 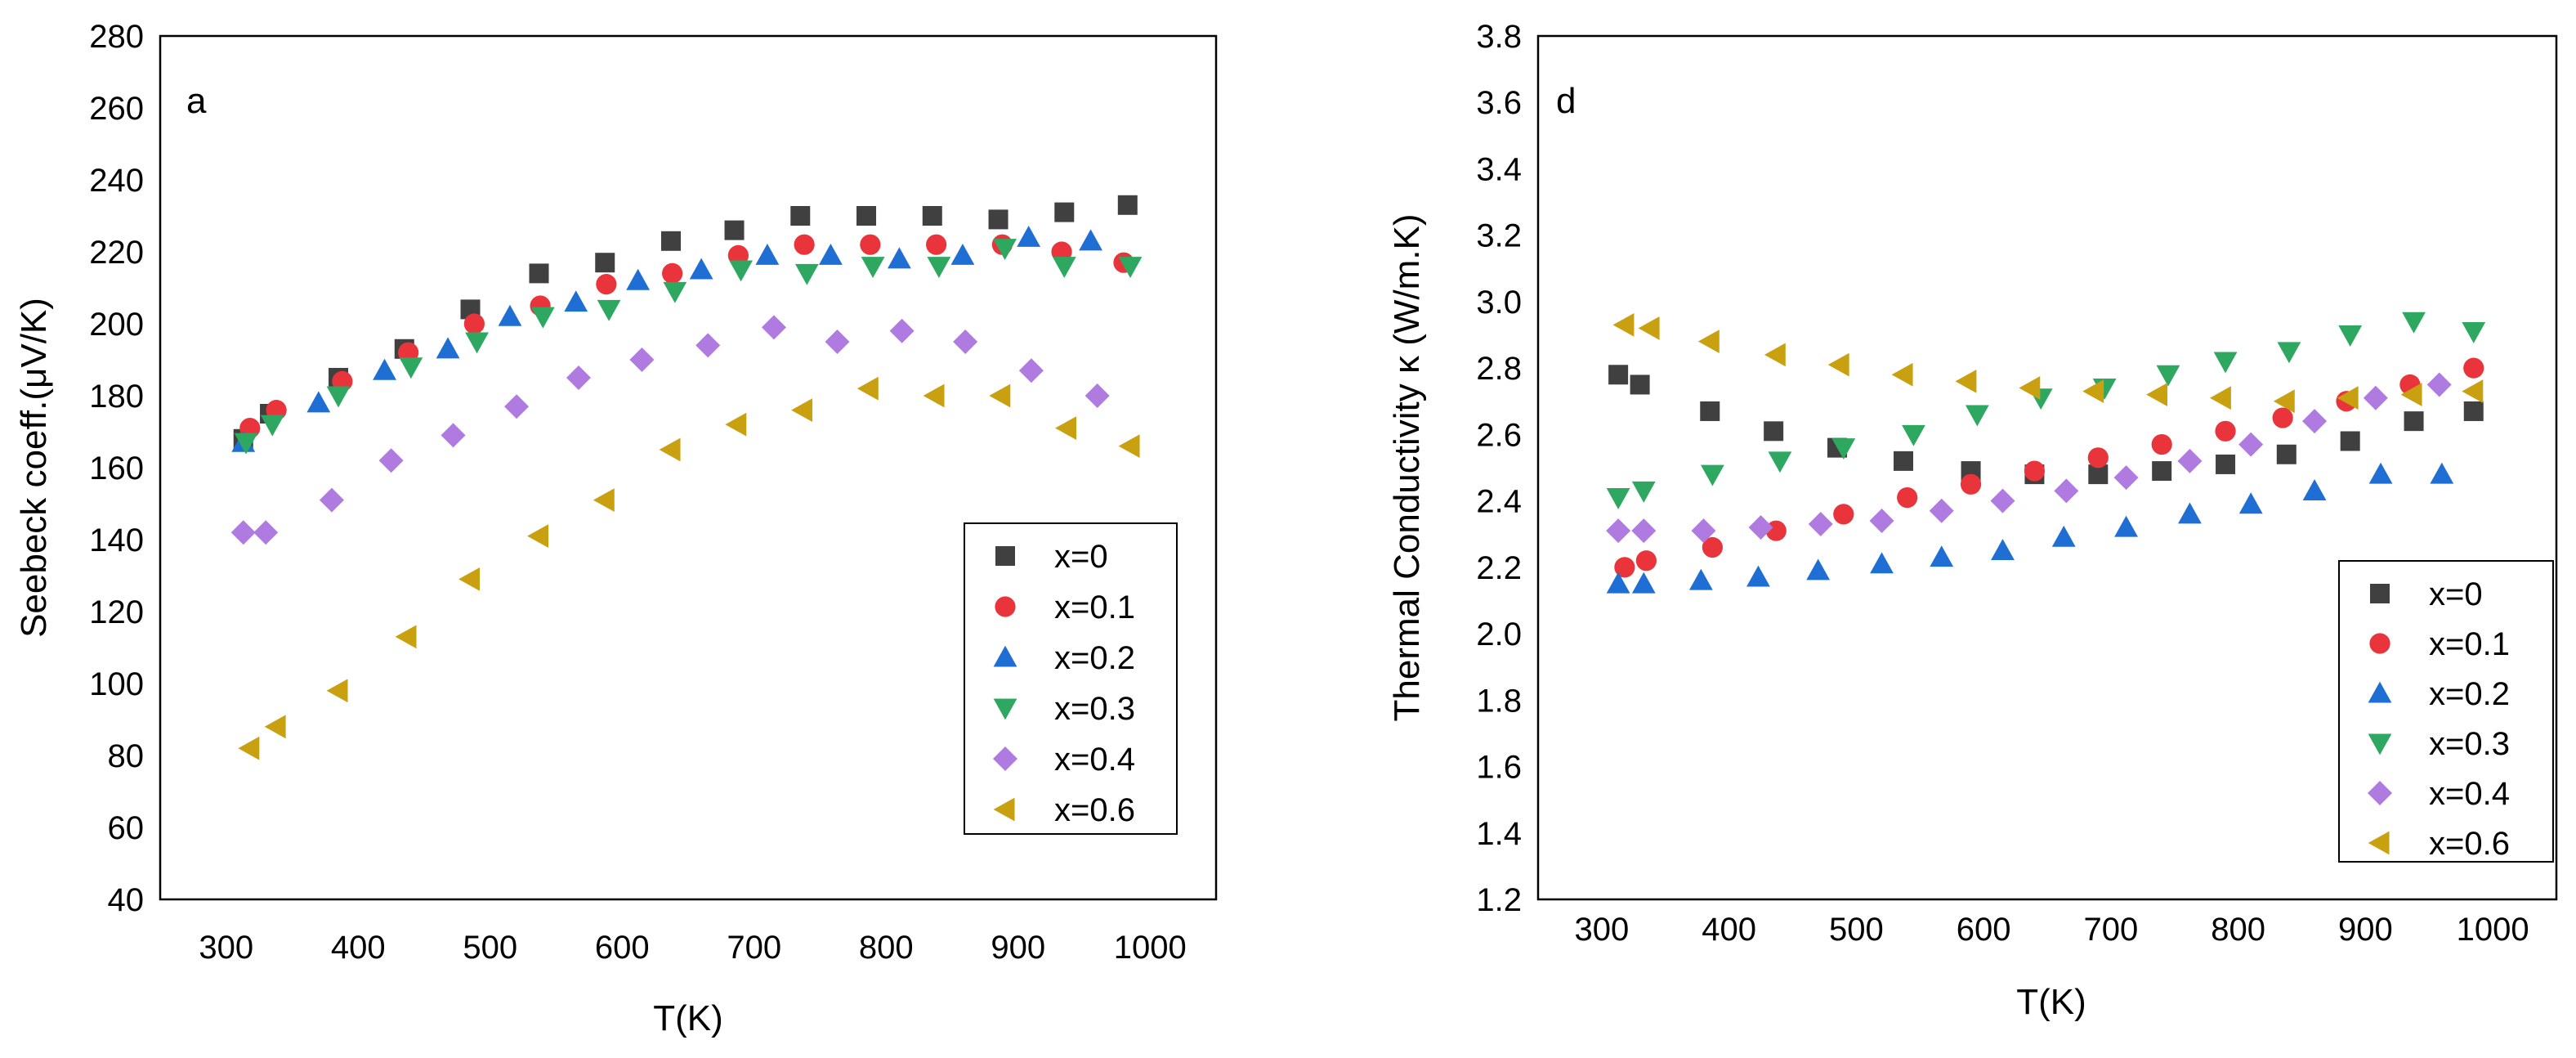 I want to click on y-tick-label: 60, so click(x=126, y=828).